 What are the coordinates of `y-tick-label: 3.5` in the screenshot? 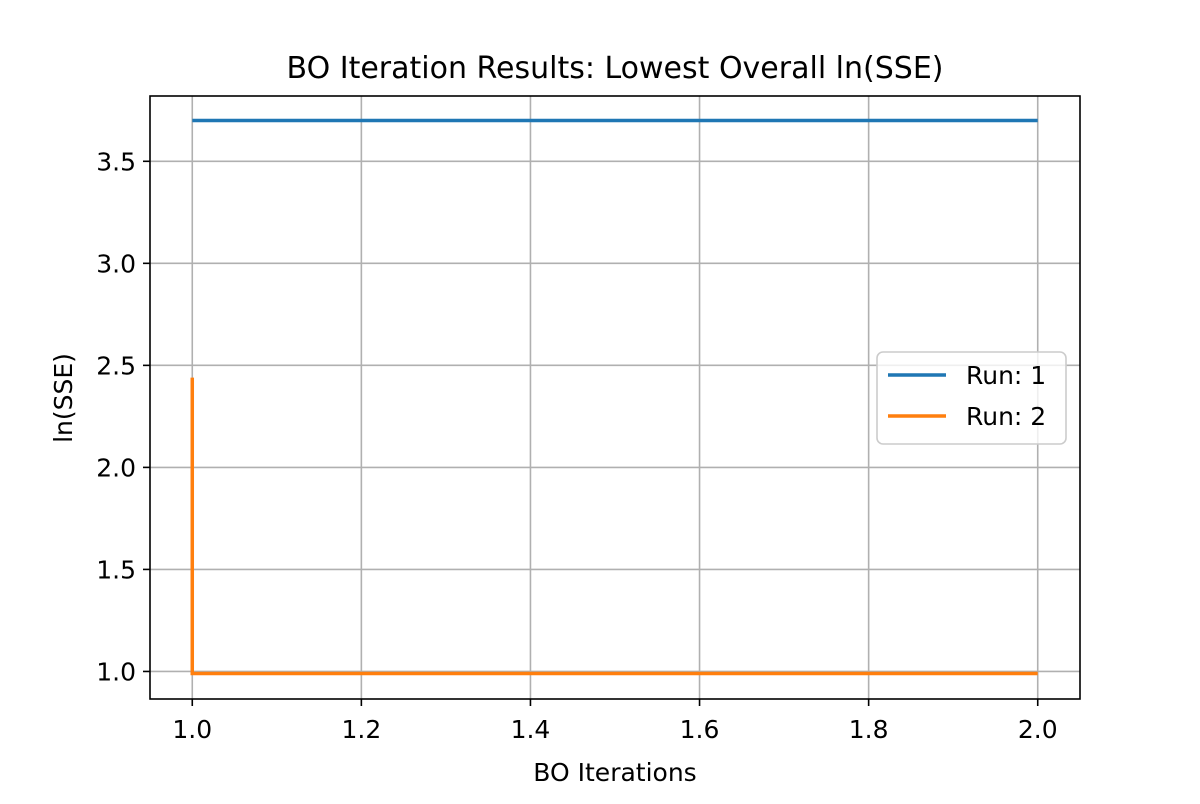 It's located at (116, 161).